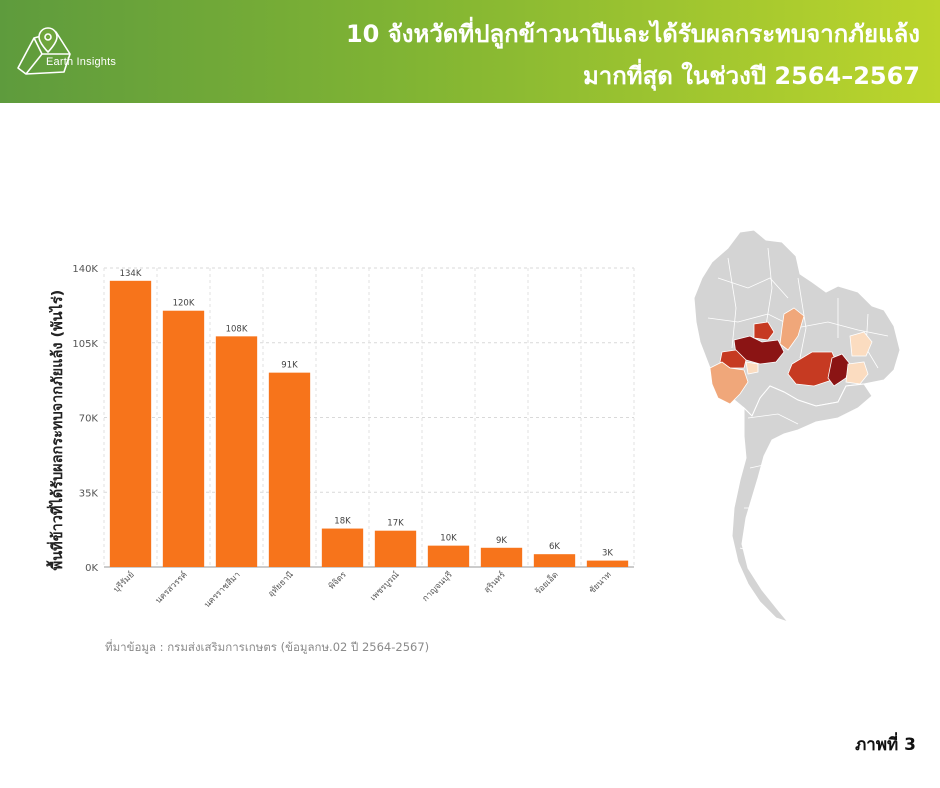 The width and height of the screenshot is (940, 788). I want to click on map-province-phichit, so click(764, 331).